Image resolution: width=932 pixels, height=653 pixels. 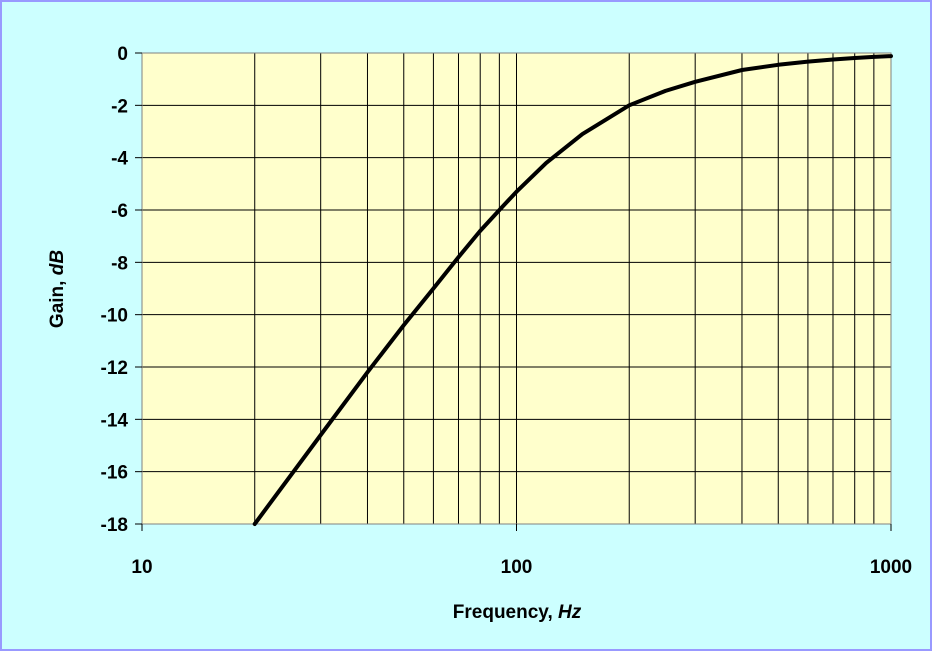 What do you see at coordinates (57, 301) in the screenshot?
I see `y-axis-label-text: Gain,` at bounding box center [57, 301].